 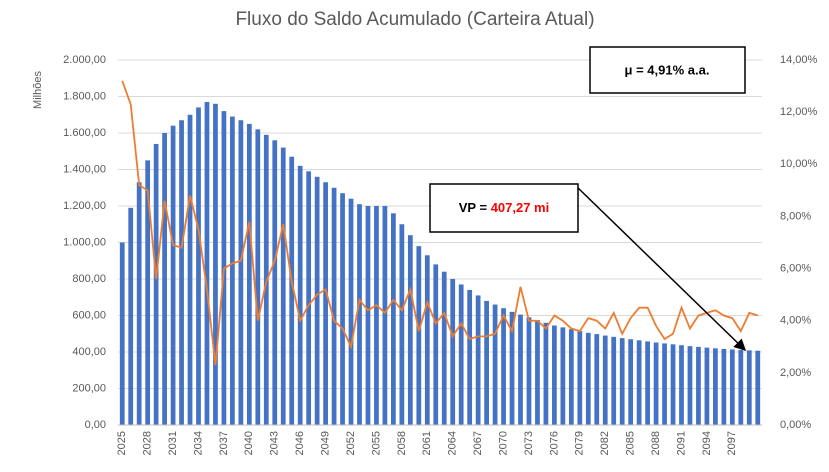 What do you see at coordinates (249, 443) in the screenshot?
I see `x-tick-label: 2040` at bounding box center [249, 443].